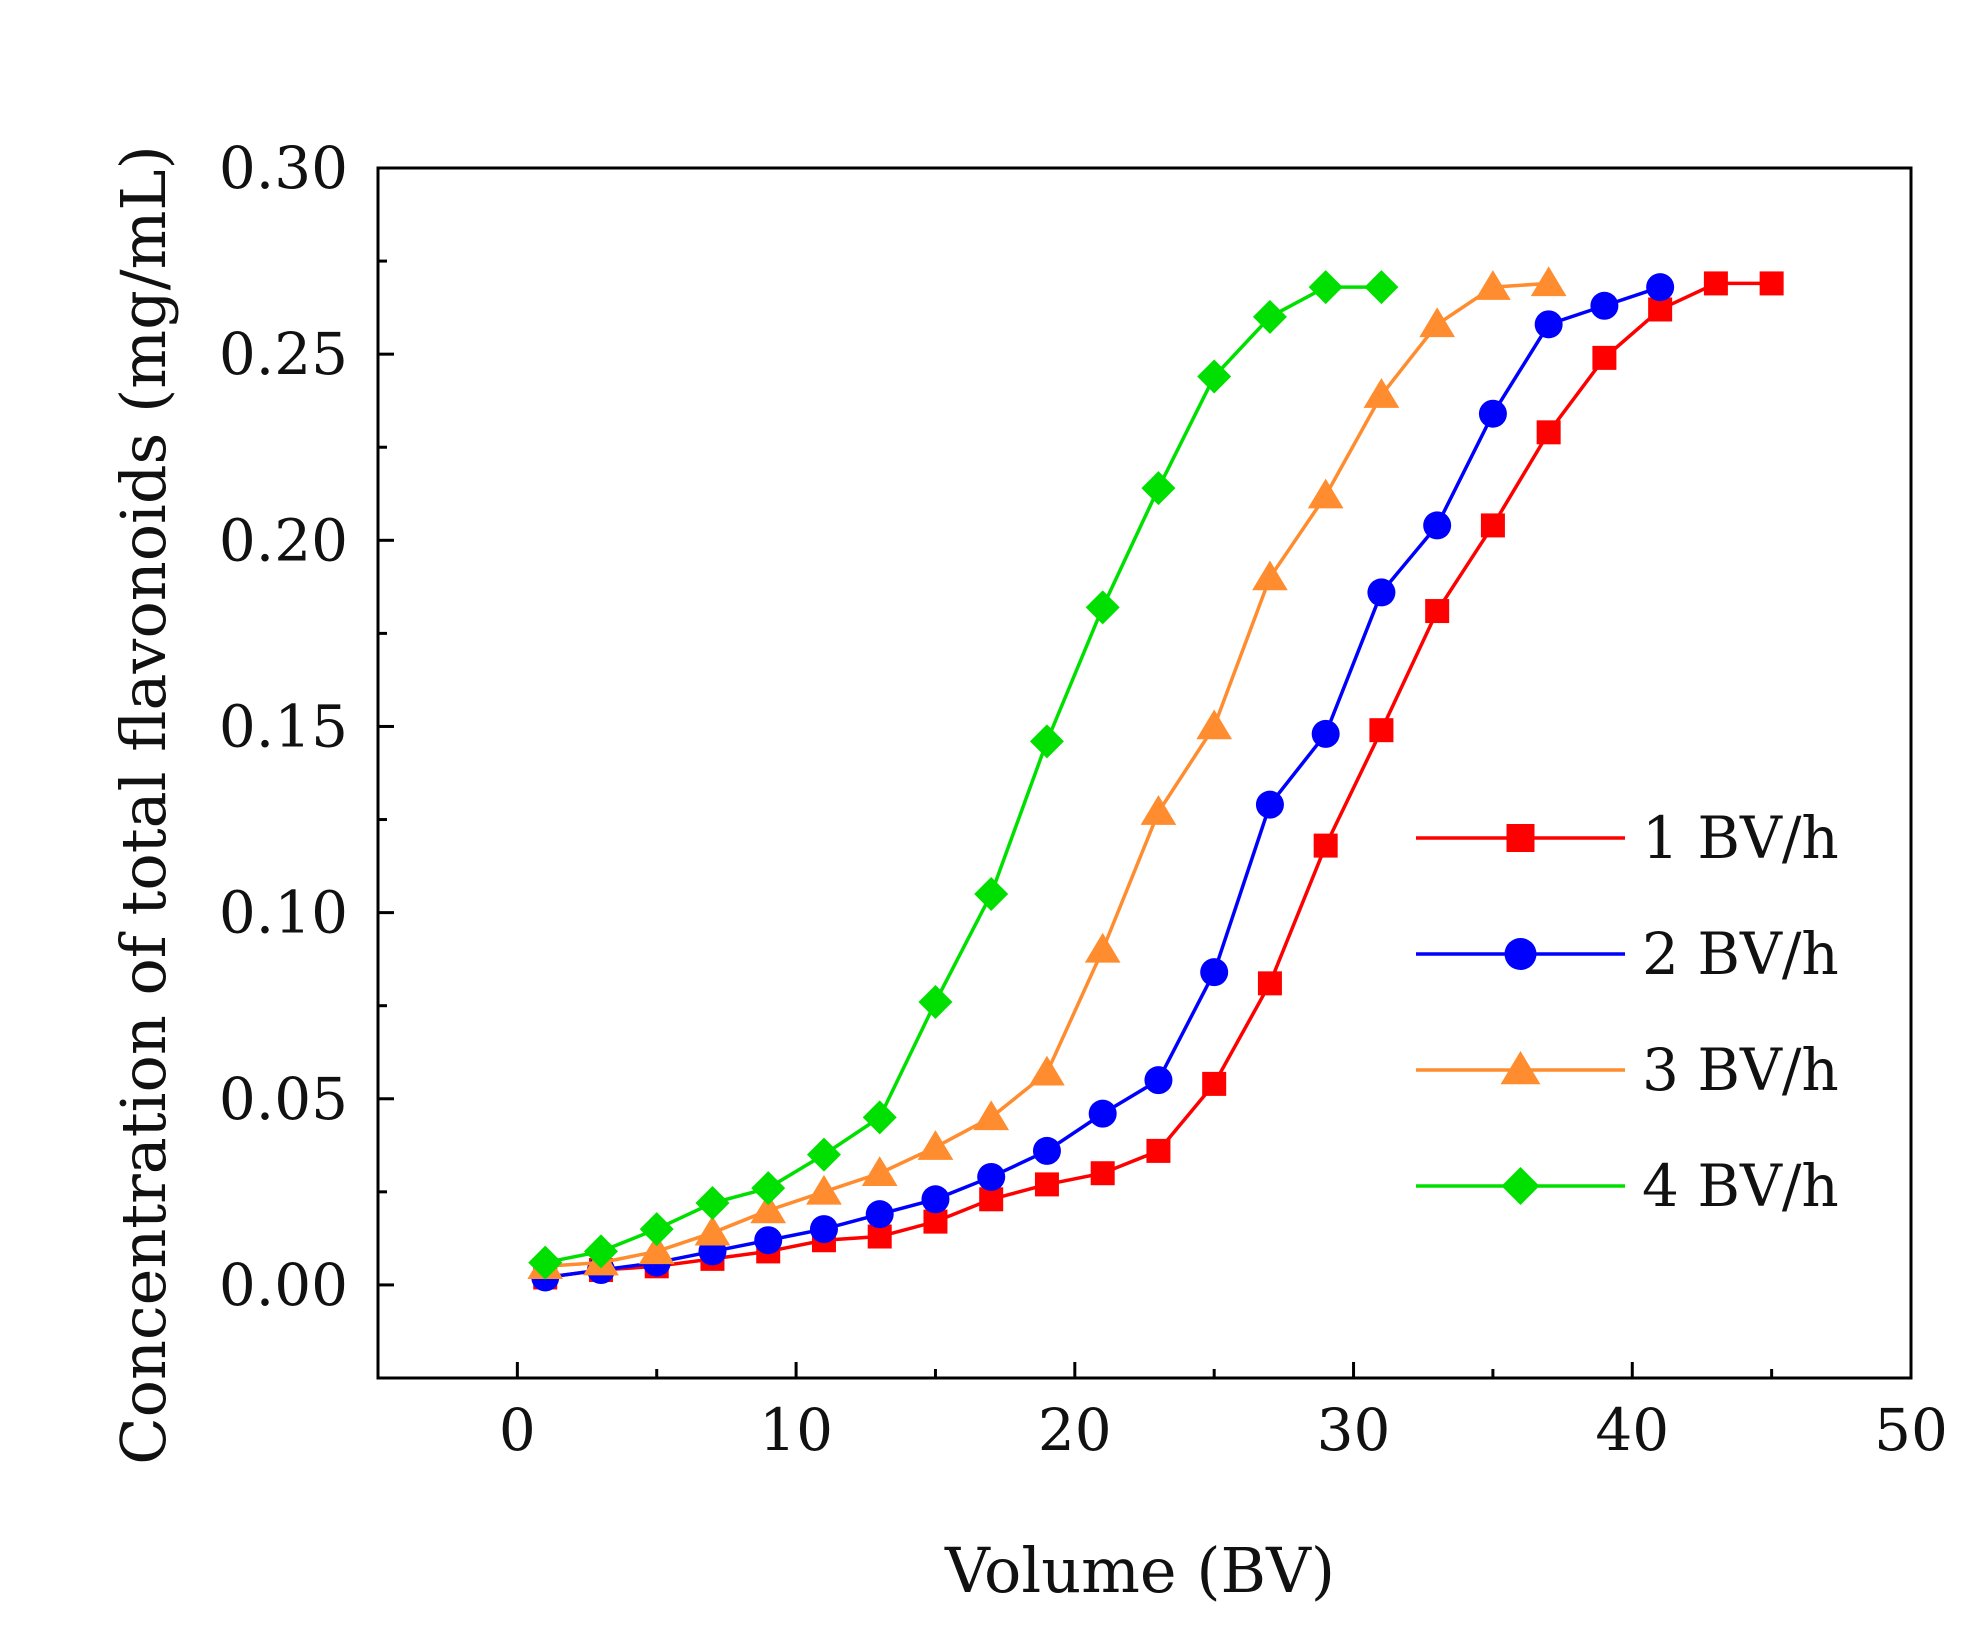 The image size is (1975, 1626). I want to click on x-tick-label: 0, so click(517, 1430).